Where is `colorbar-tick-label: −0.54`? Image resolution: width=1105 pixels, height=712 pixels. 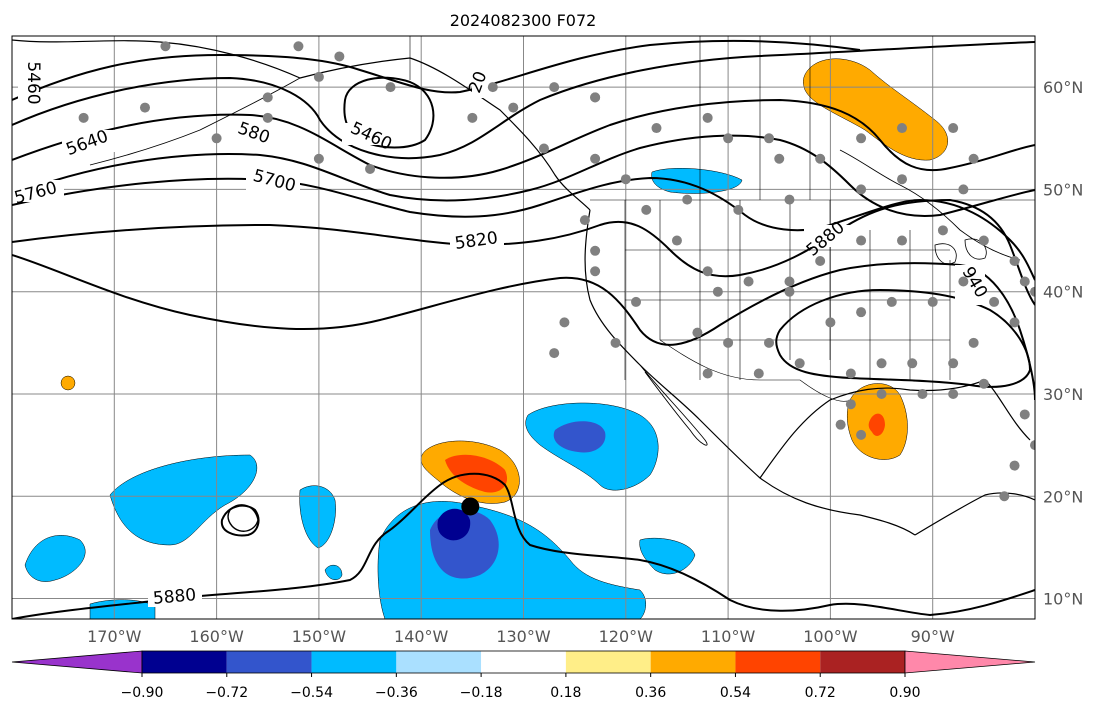
colorbar-tick-label: −0.54 is located at coordinates (311, 693).